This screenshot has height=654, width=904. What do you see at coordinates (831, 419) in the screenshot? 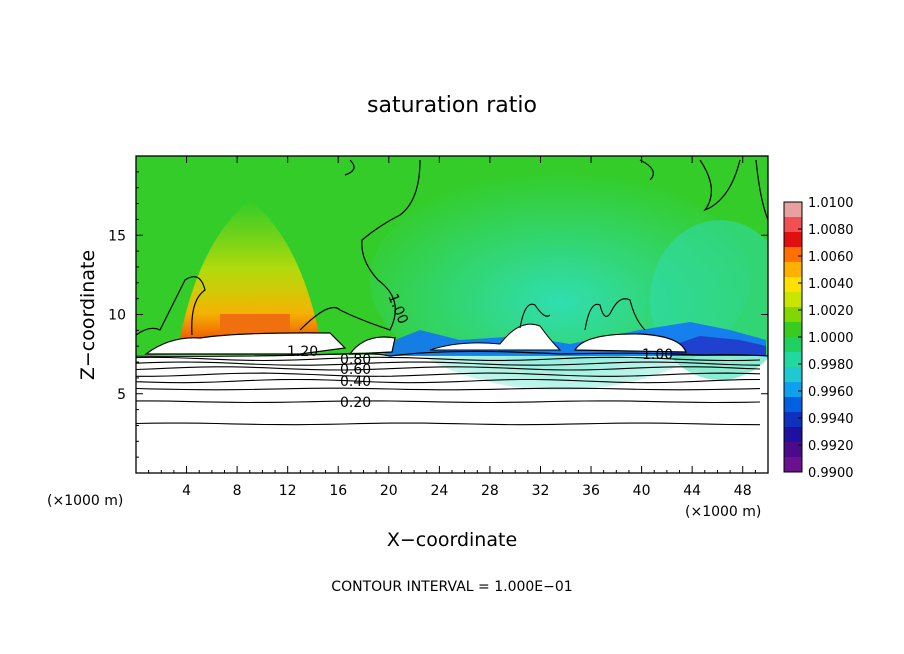
I see `colorbar-tick-label: 0.9940` at bounding box center [831, 419].